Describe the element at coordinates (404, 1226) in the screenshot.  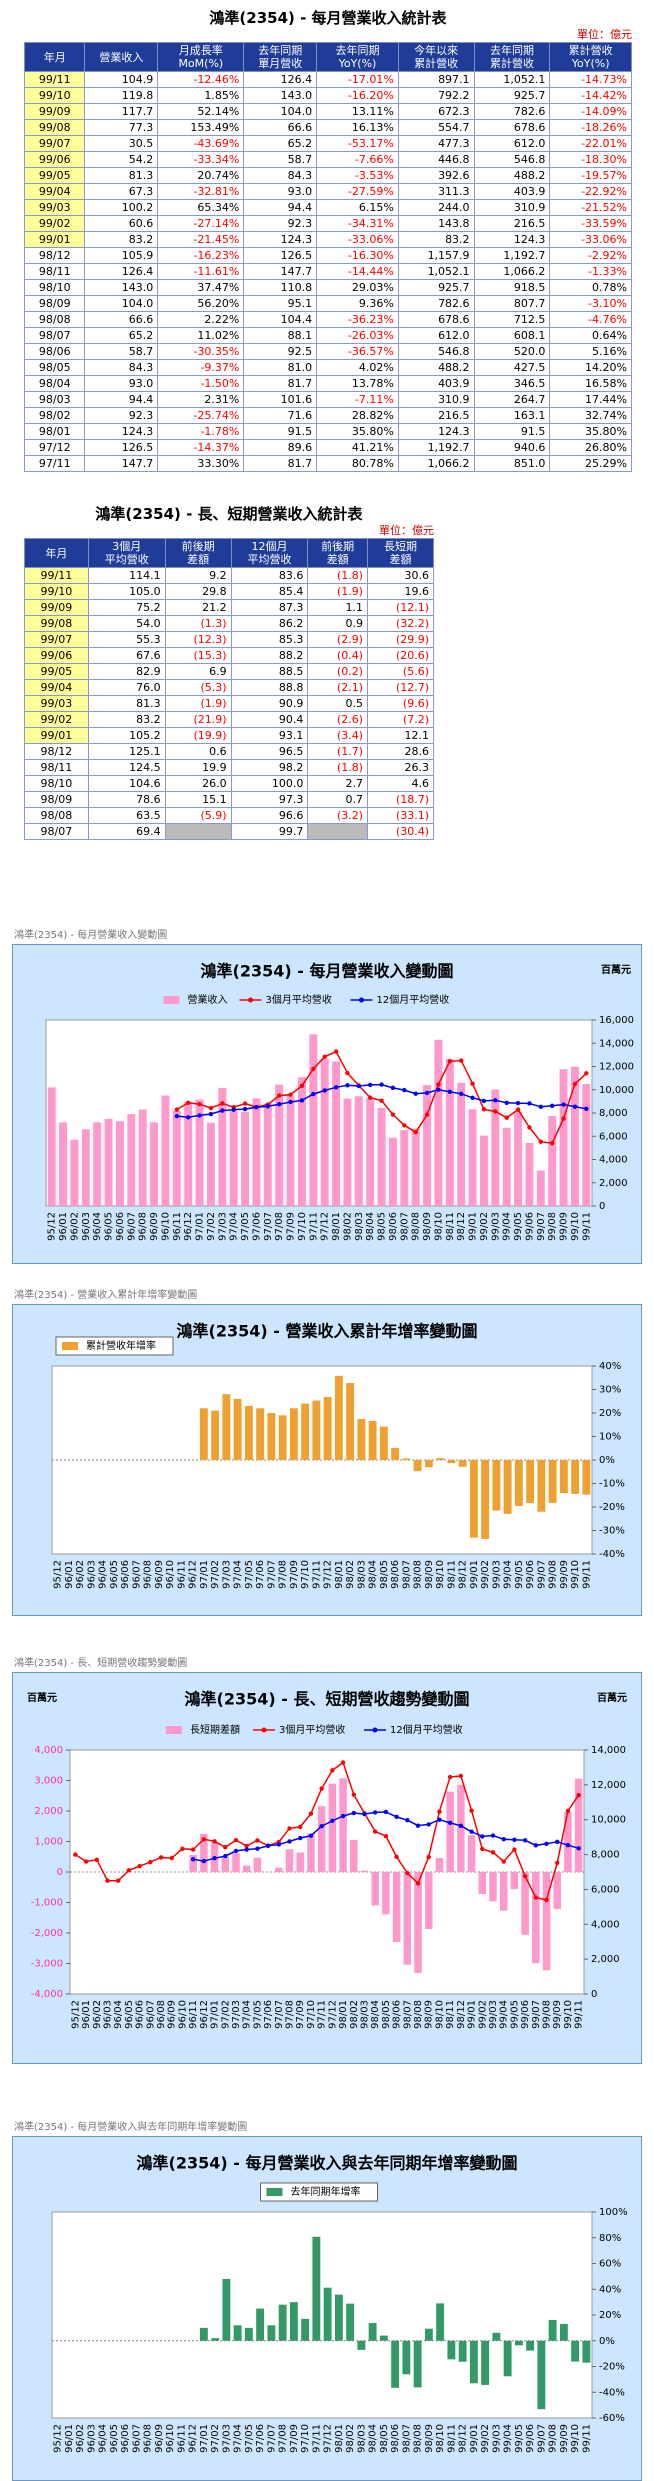
I see `x-tick-label: 98/07` at that location.